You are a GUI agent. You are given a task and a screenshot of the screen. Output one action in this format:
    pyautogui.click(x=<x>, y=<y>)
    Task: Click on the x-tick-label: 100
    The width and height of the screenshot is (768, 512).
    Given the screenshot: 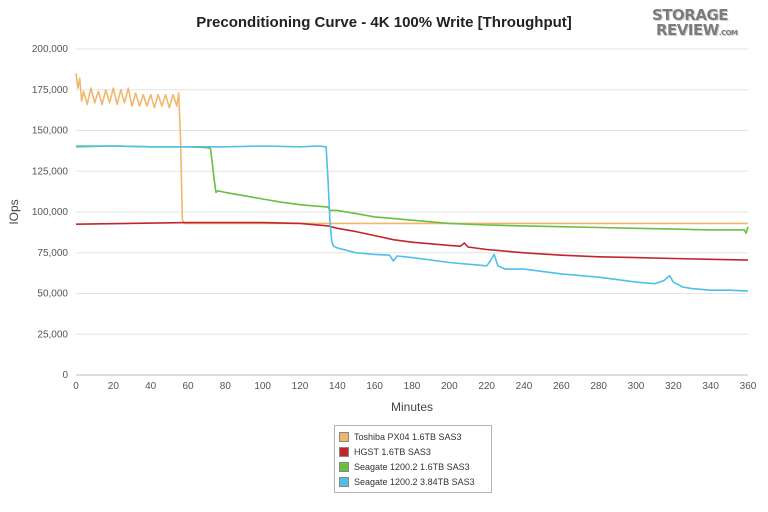 What is the action you would take?
    pyautogui.click(x=262, y=386)
    